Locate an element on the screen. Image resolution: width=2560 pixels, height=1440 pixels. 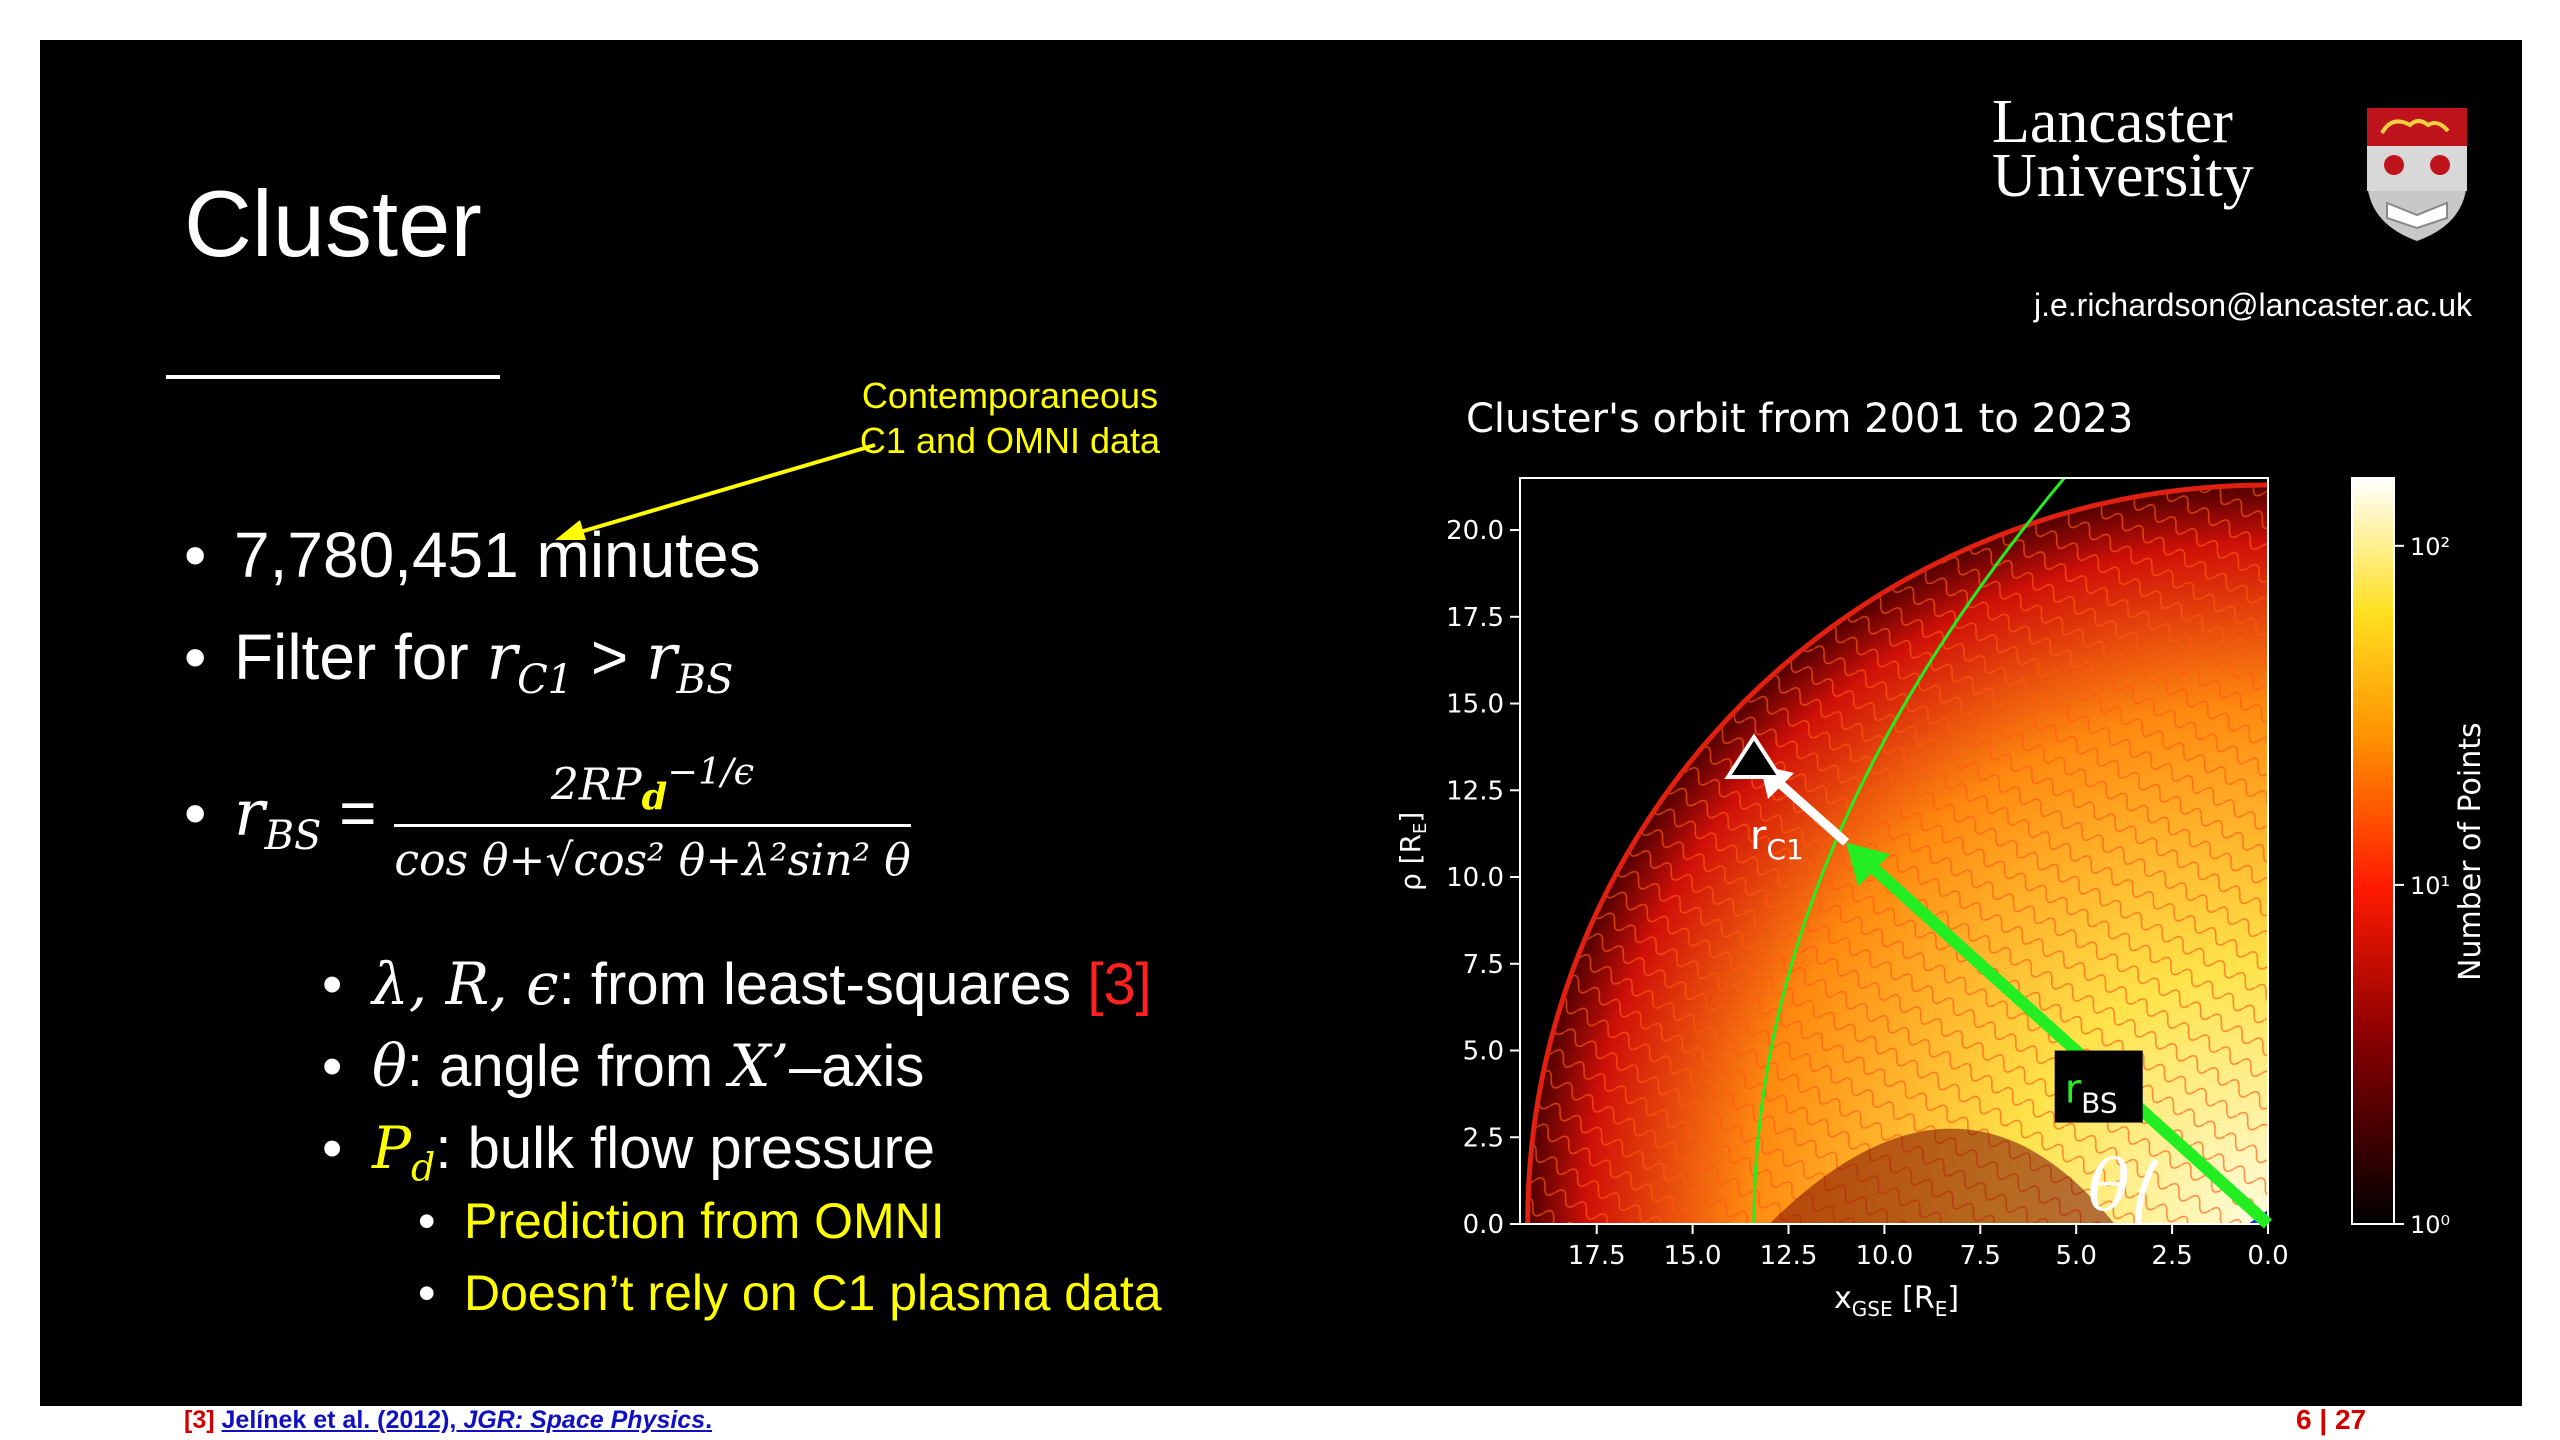
bullet-minutes: • 7,780,451 minutes is located at coordinates (472, 555).